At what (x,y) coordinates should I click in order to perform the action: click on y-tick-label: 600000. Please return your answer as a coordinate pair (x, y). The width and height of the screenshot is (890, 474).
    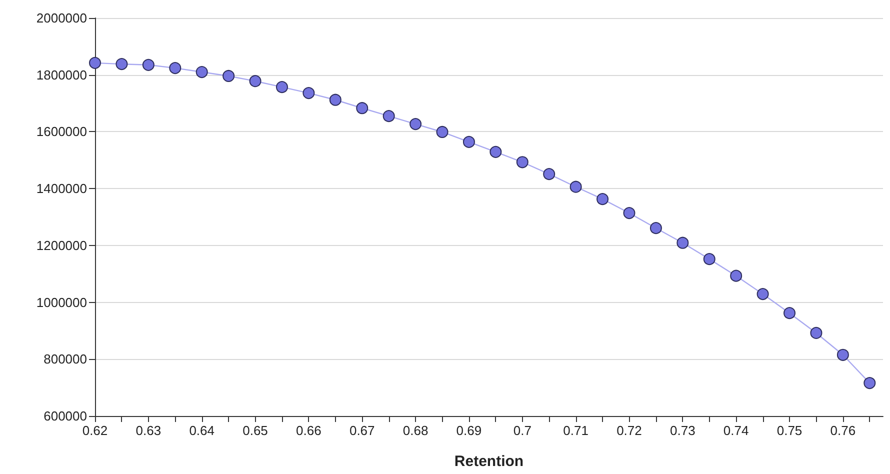
    Looking at the image, I should click on (65, 416).